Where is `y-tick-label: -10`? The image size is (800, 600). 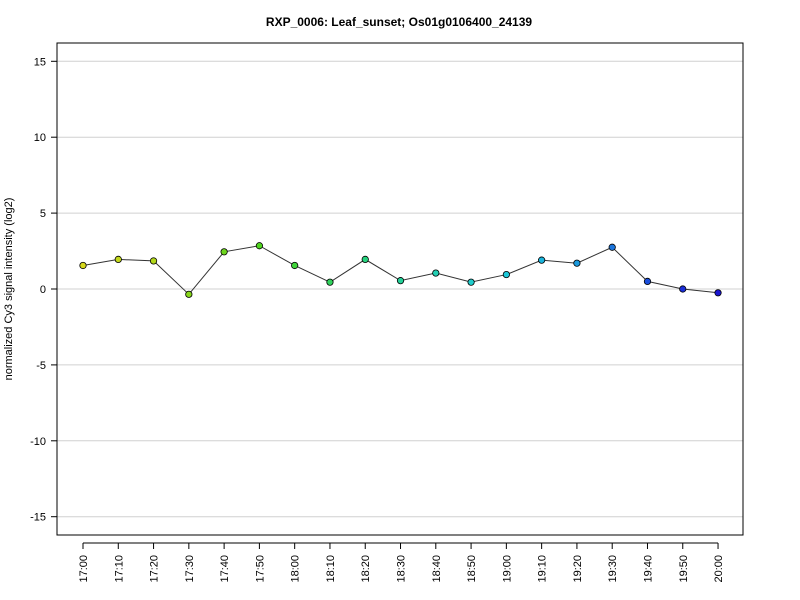 y-tick-label: -10 is located at coordinates (38, 442).